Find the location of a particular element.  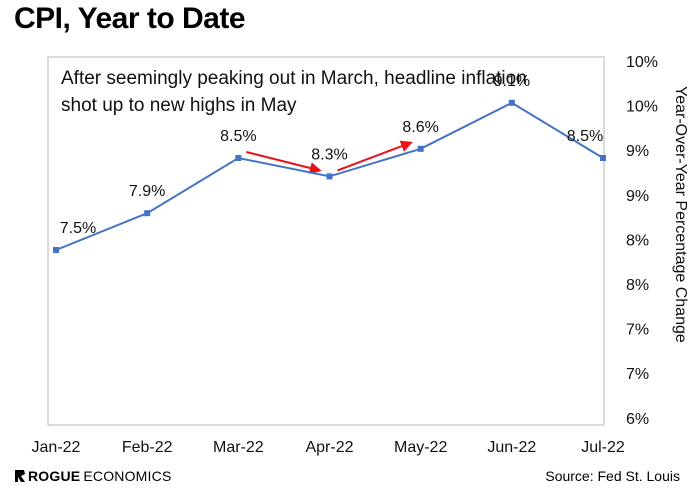

data-label-jun-22: 9.1% is located at coordinates (512, 81).